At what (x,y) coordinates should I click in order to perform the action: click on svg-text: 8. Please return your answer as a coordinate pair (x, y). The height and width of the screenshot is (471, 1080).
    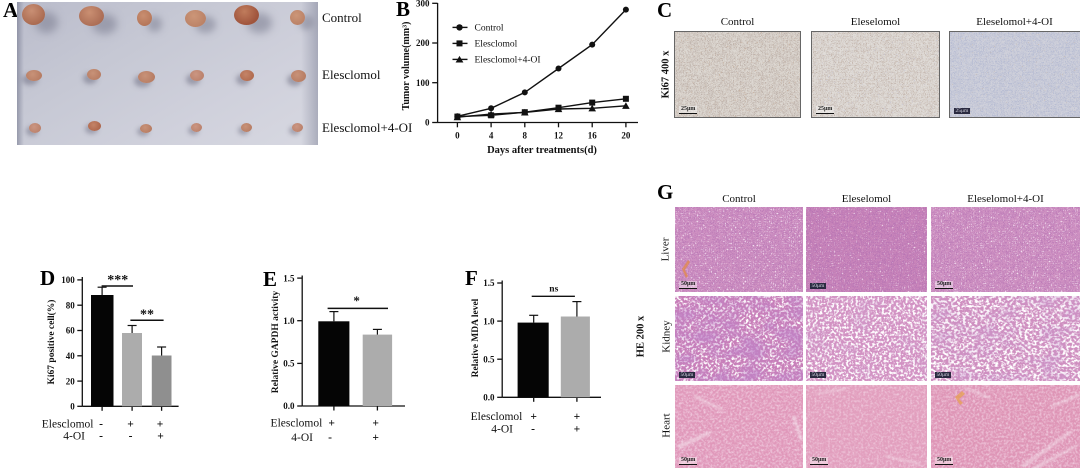
    Looking at the image, I should click on (525, 136).